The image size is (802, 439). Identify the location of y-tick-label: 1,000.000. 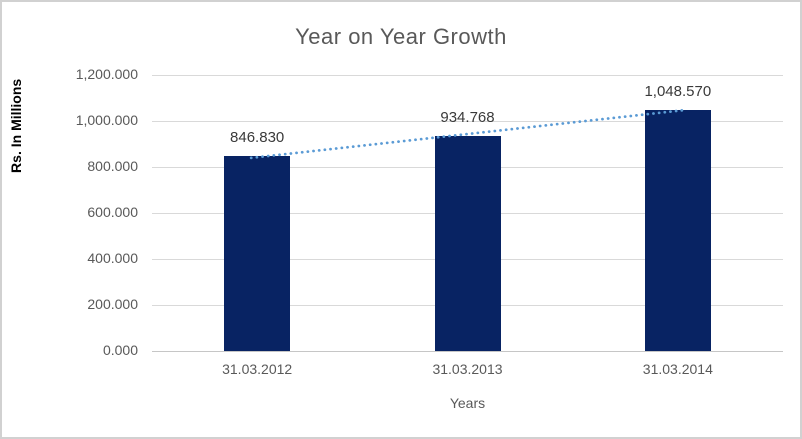
(106, 120).